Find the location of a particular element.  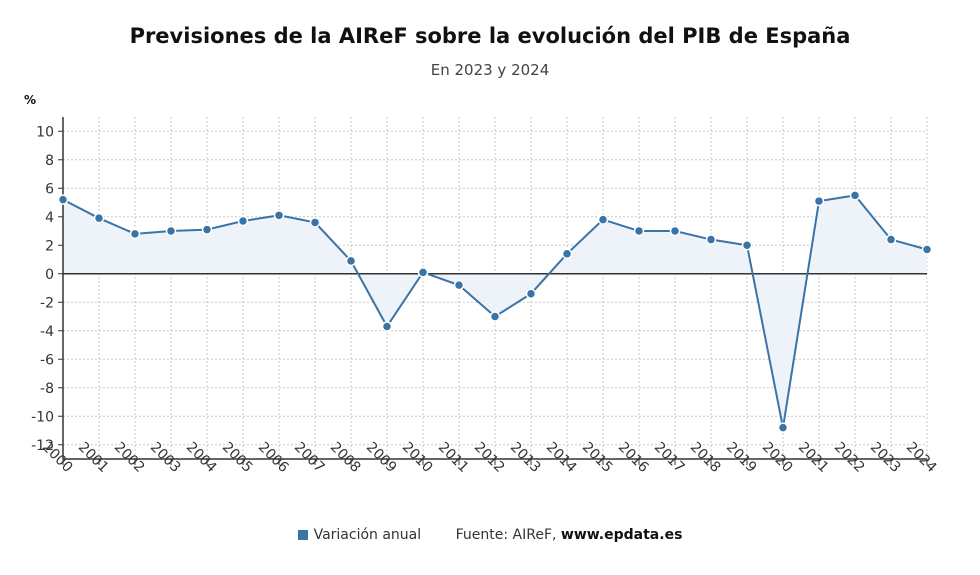

y-tick-label: 8 is located at coordinates (49, 161).